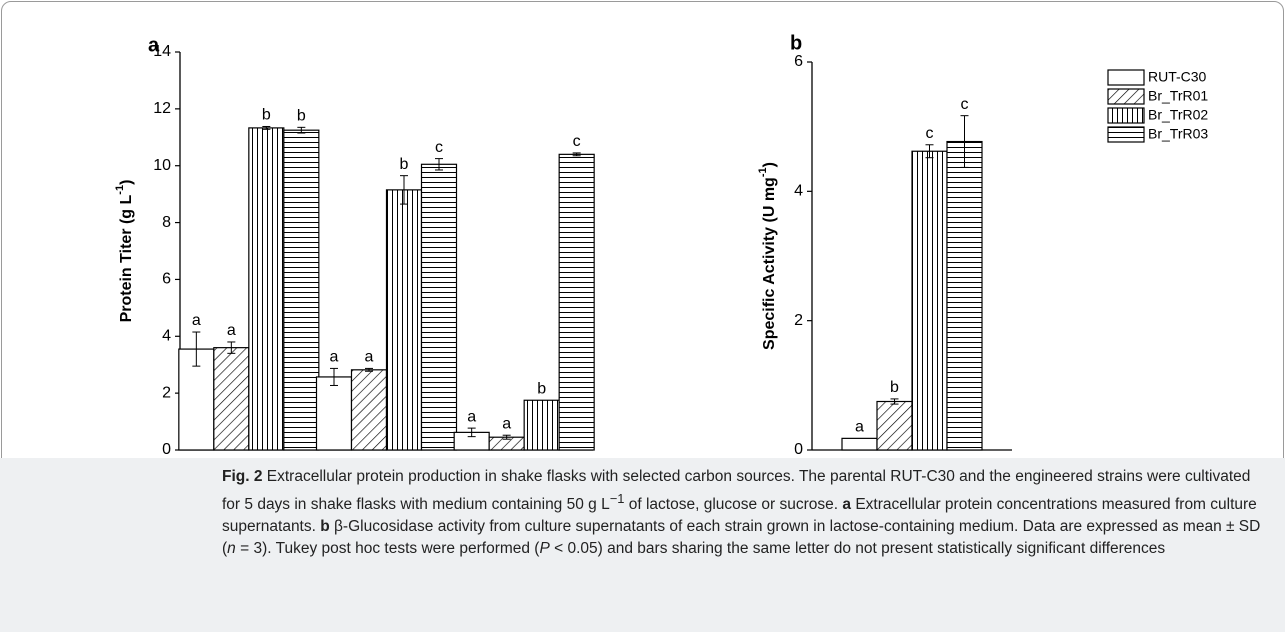 This screenshot has width=1285, height=632. What do you see at coordinates (242, 476) in the screenshot?
I see `caption-label: Fig. 2` at bounding box center [242, 476].